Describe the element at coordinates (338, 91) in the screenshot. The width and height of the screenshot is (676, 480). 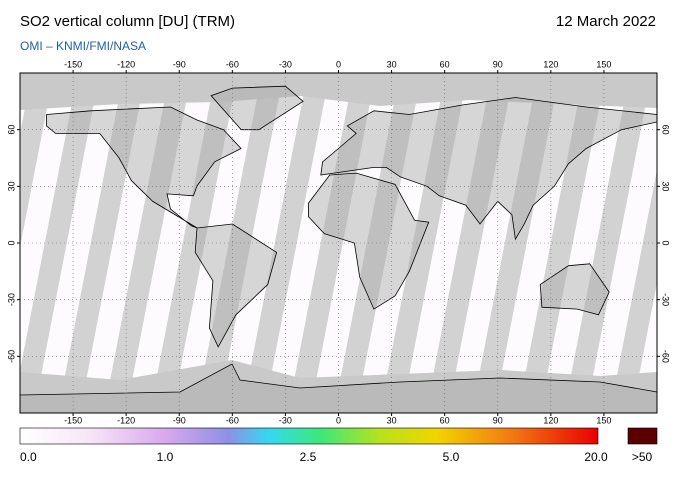
I see `polar-no-data` at that location.